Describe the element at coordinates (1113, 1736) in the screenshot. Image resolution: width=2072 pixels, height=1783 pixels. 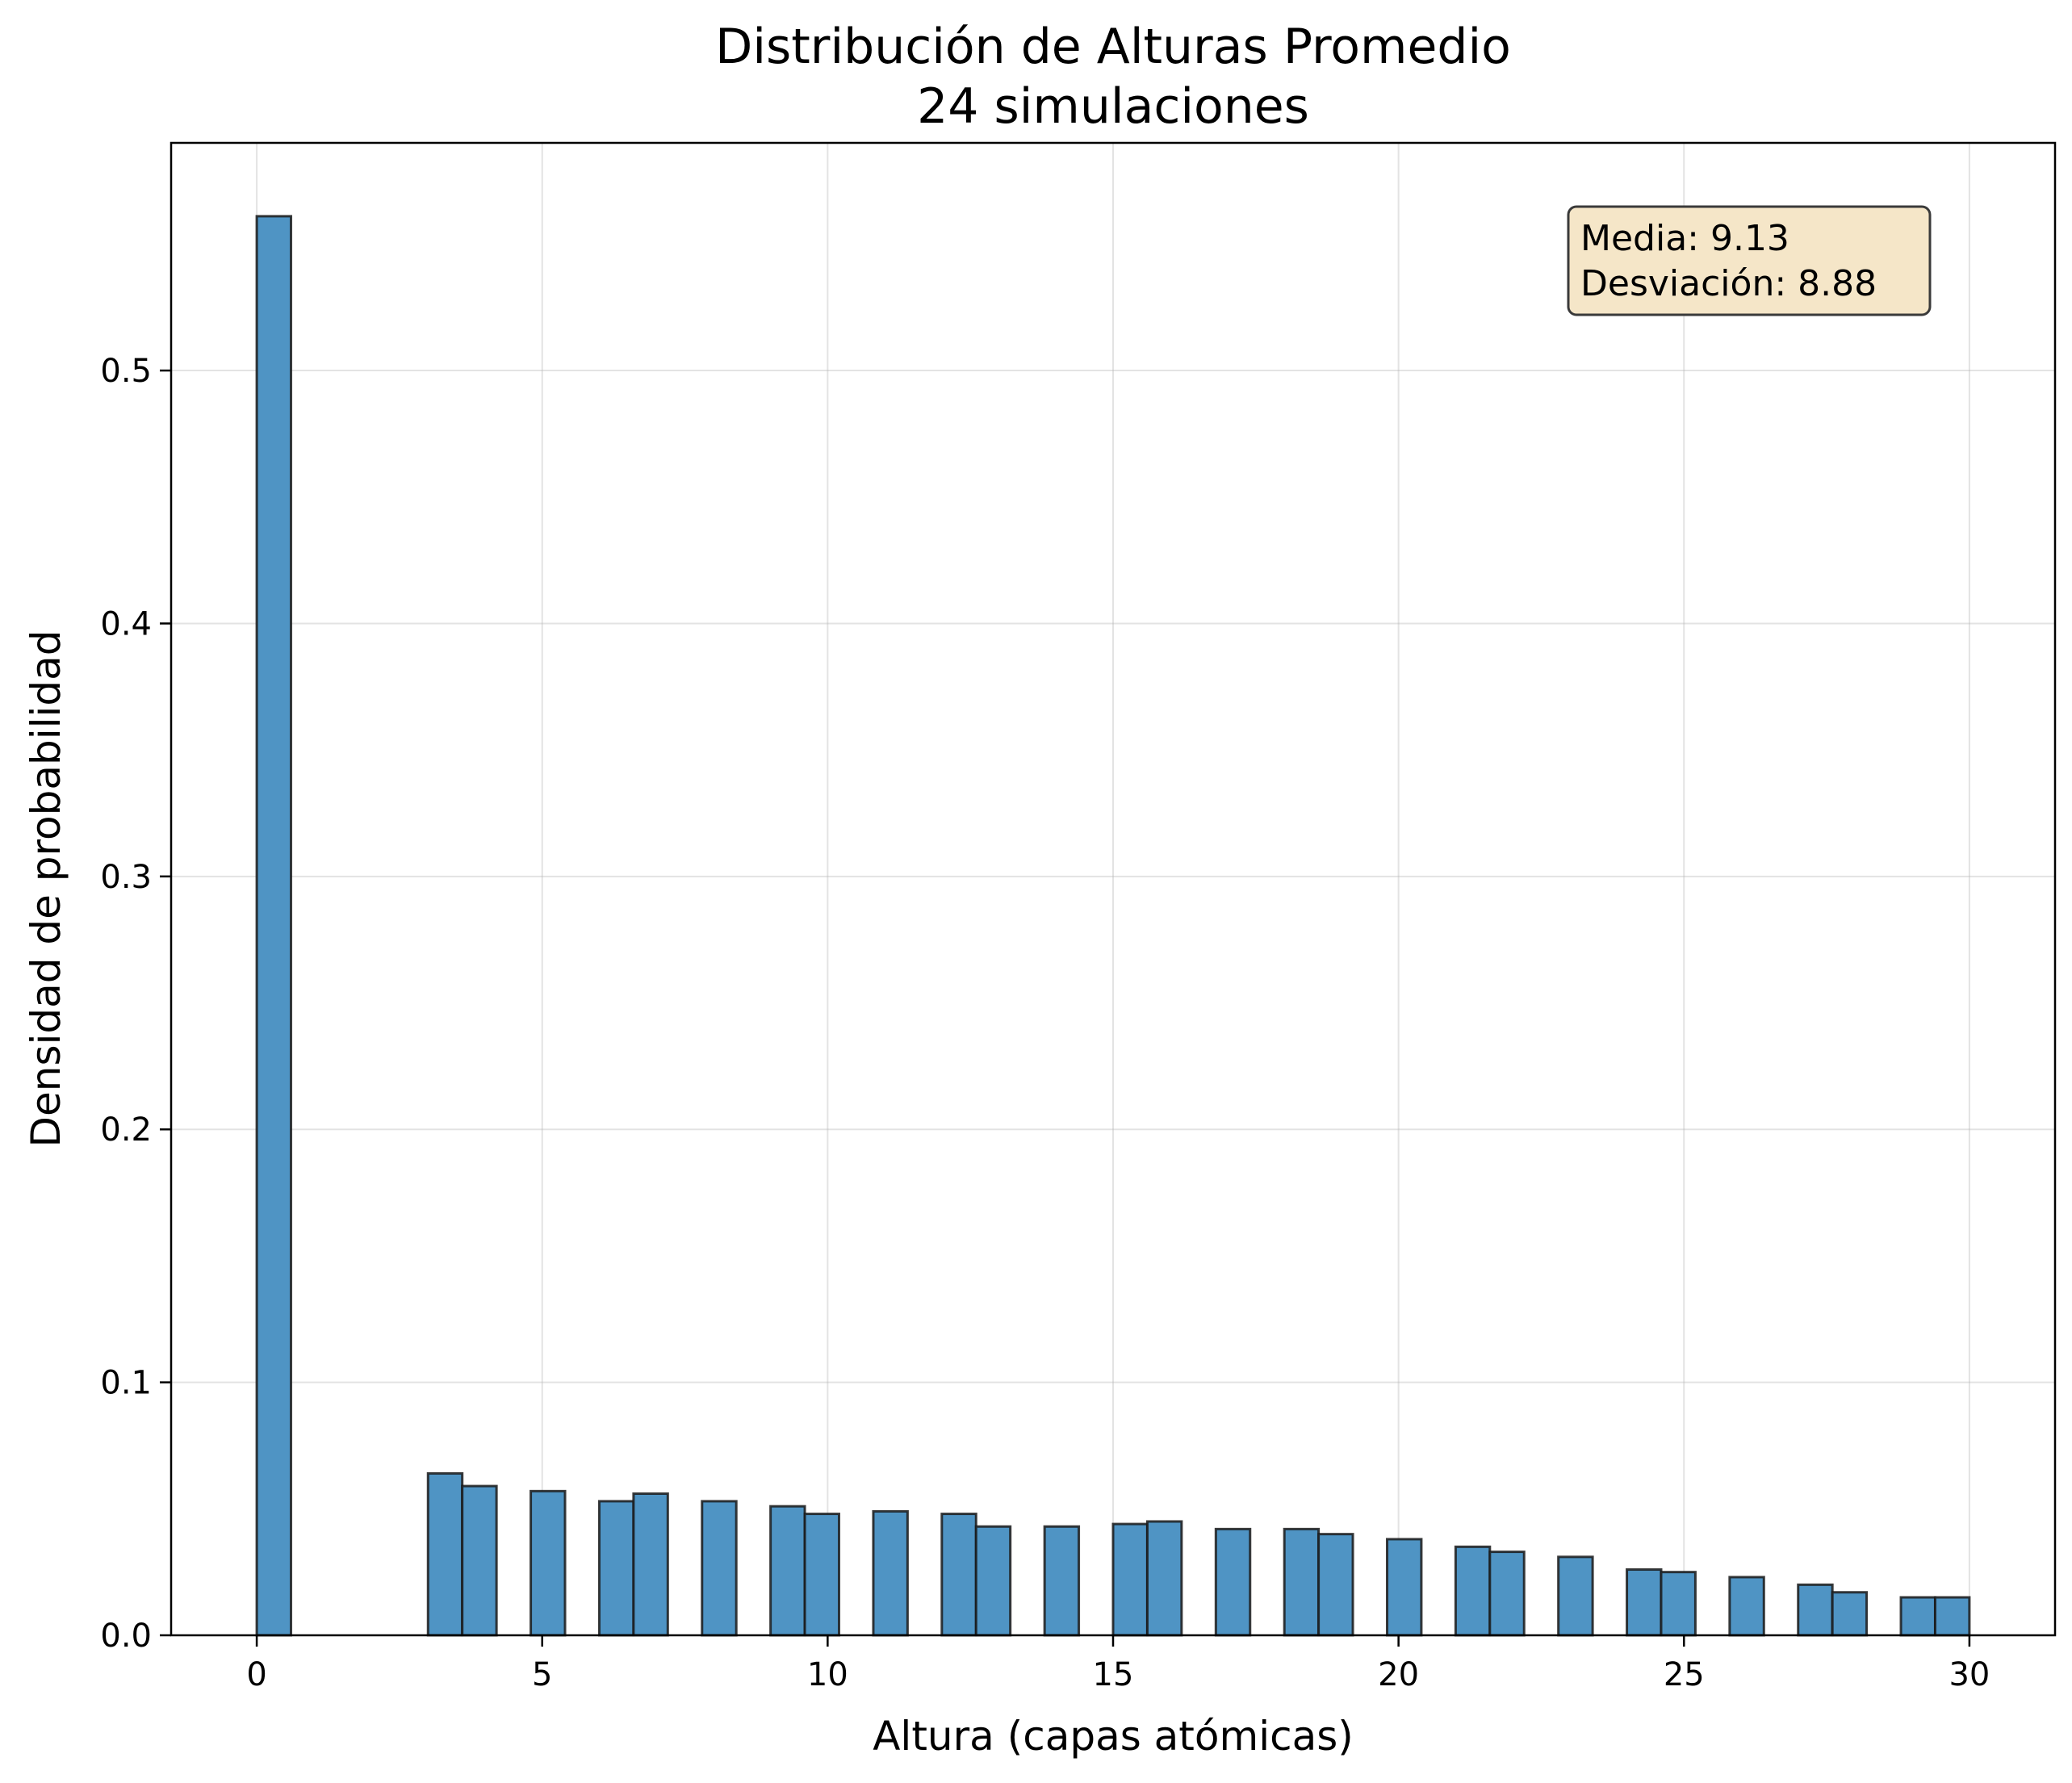
I see `x-axis-label: Altura (capas atómicas)` at that location.